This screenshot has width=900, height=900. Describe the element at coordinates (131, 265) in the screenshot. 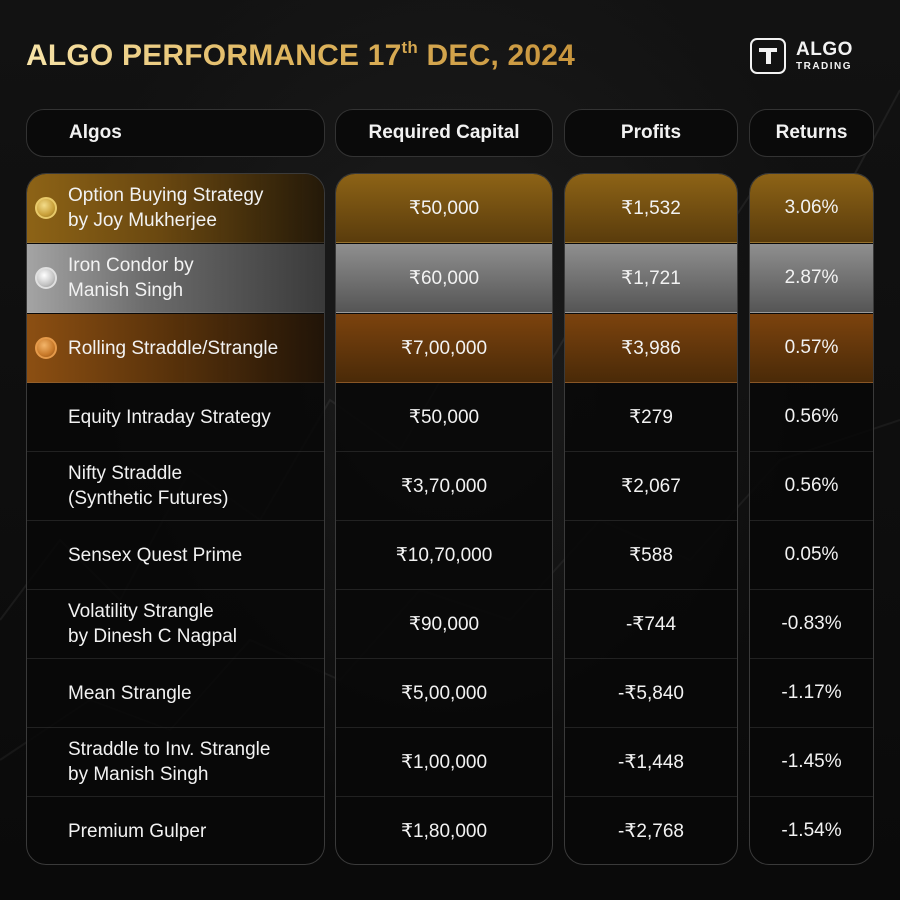

I see `algo-name-line-1: Iron Condor by` at that location.